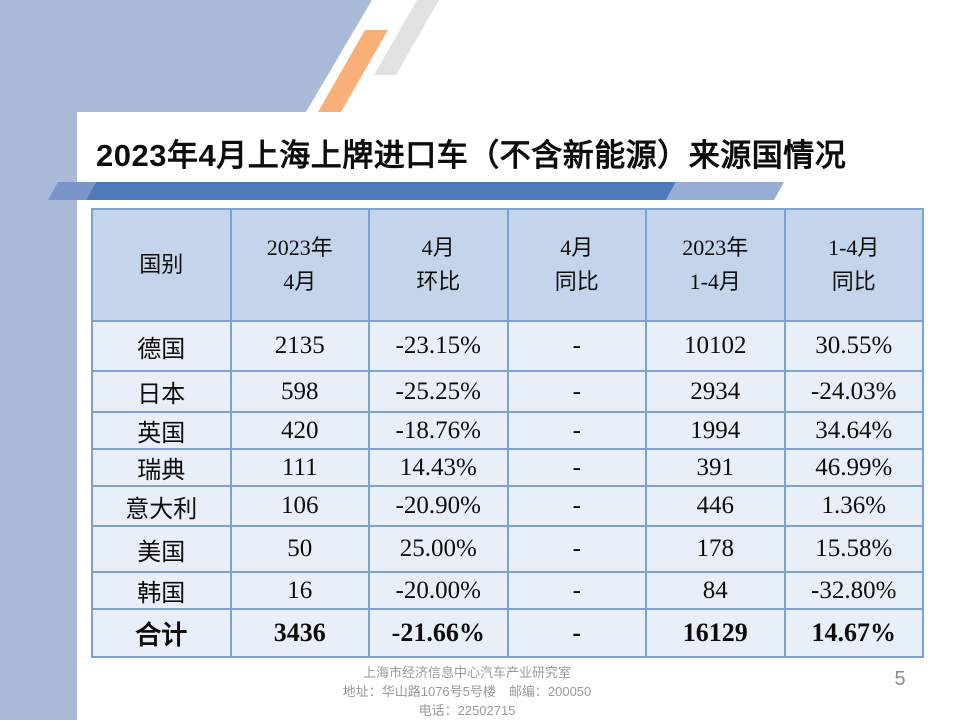 The height and width of the screenshot is (721, 960). Describe the element at coordinates (438, 265) in the screenshot. I see `col-header-mom: 4月 环比` at that location.